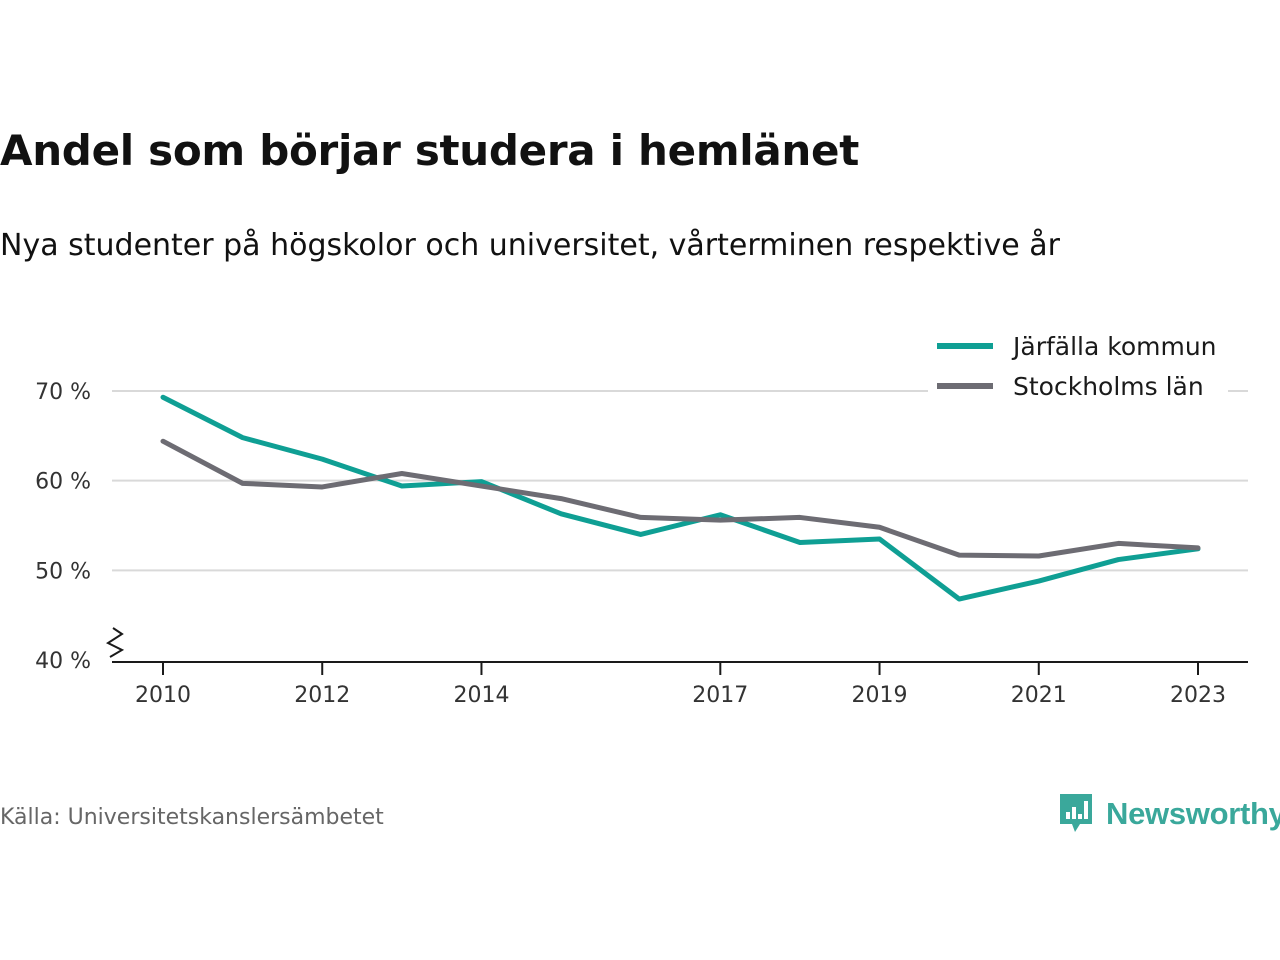 The image size is (1280, 960). What do you see at coordinates (481, 695) in the screenshot?
I see `x-tick-label: 2014` at bounding box center [481, 695].